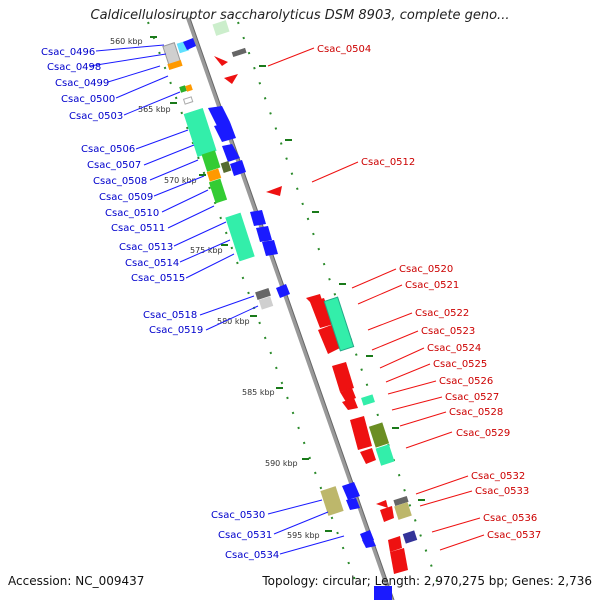 The width and height of the screenshot is (600, 600). Describe the element at coordinates (510, 518) in the screenshot. I see `gene-label: Csac_0536` at that location.